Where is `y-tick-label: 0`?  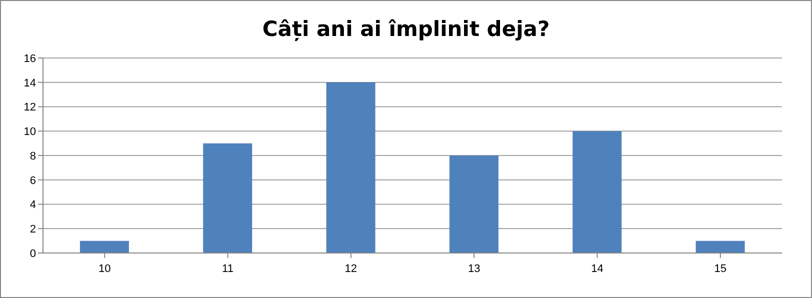 y-tick-label: 0 is located at coordinates (33, 254).